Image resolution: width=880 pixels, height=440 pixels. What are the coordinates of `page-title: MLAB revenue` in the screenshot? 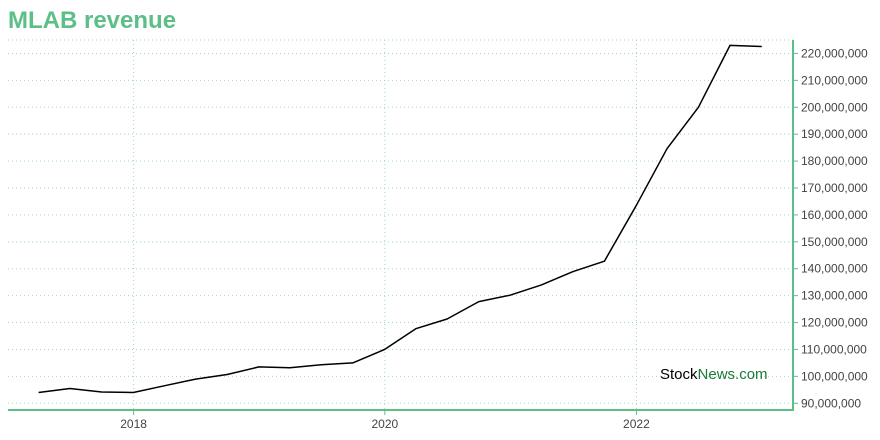 It's located at (92, 20).